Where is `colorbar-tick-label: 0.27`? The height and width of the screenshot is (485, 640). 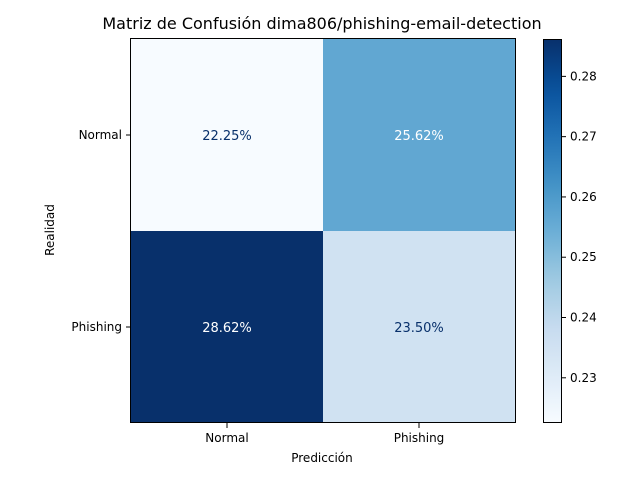
colorbar-tick-label: 0.27 is located at coordinates (583, 137).